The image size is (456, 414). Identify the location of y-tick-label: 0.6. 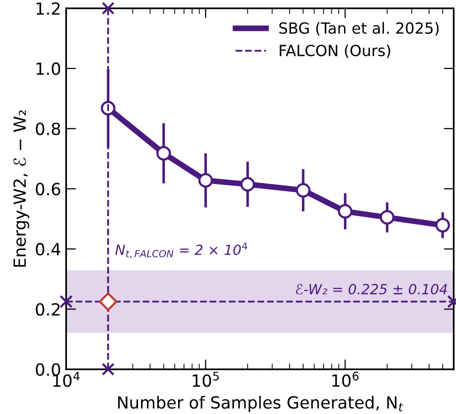
(48, 189).